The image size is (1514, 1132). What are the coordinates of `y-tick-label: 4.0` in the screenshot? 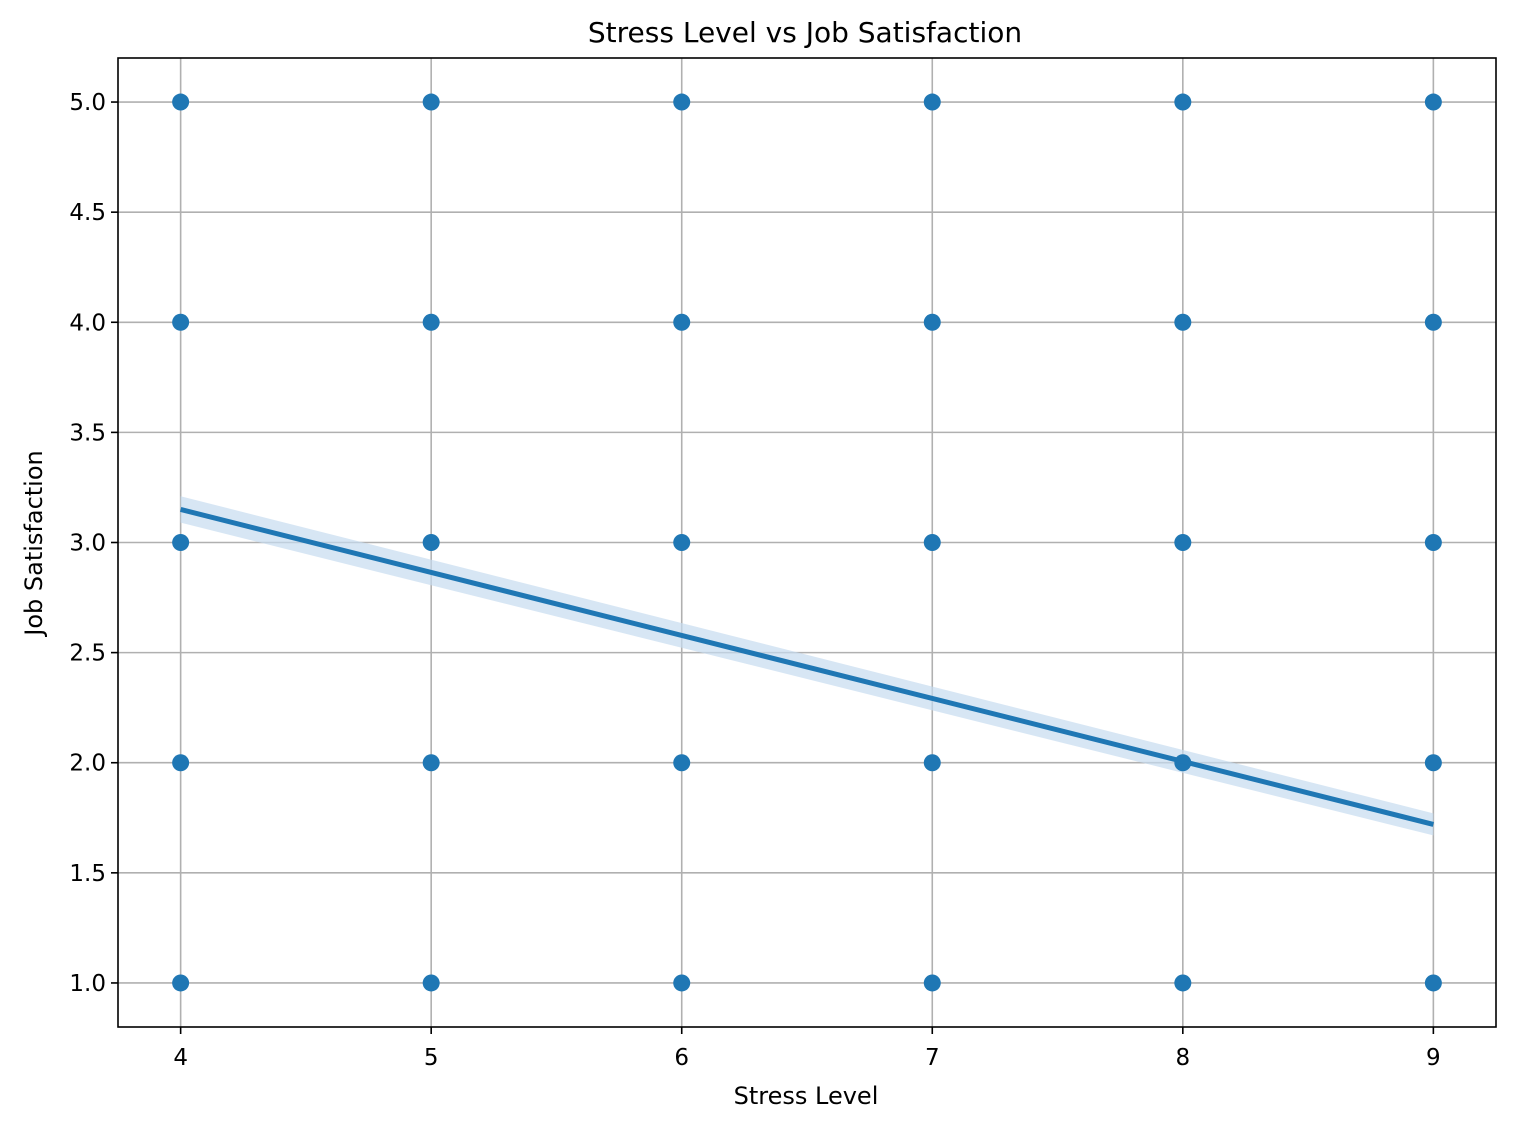 It's located at (87, 323).